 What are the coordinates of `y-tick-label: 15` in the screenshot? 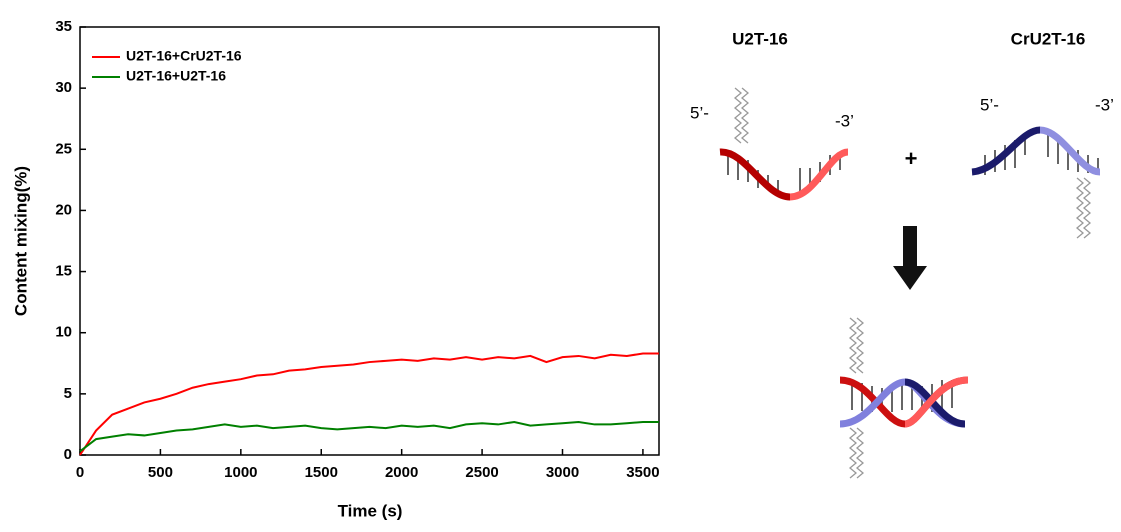 It's located at (63, 271).